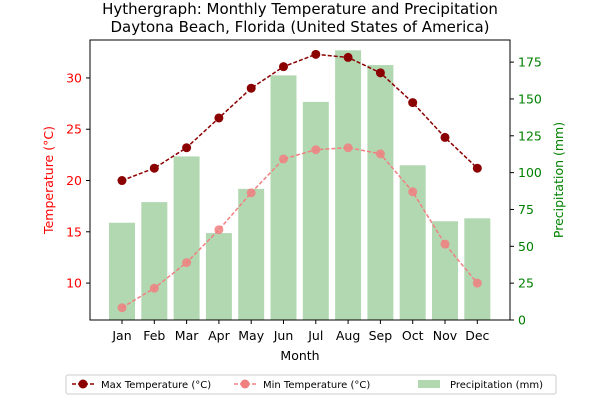 The image size is (600, 400). What do you see at coordinates (48, 180) in the screenshot?
I see `left-axis-label: Temperature (°C)` at bounding box center [48, 180].